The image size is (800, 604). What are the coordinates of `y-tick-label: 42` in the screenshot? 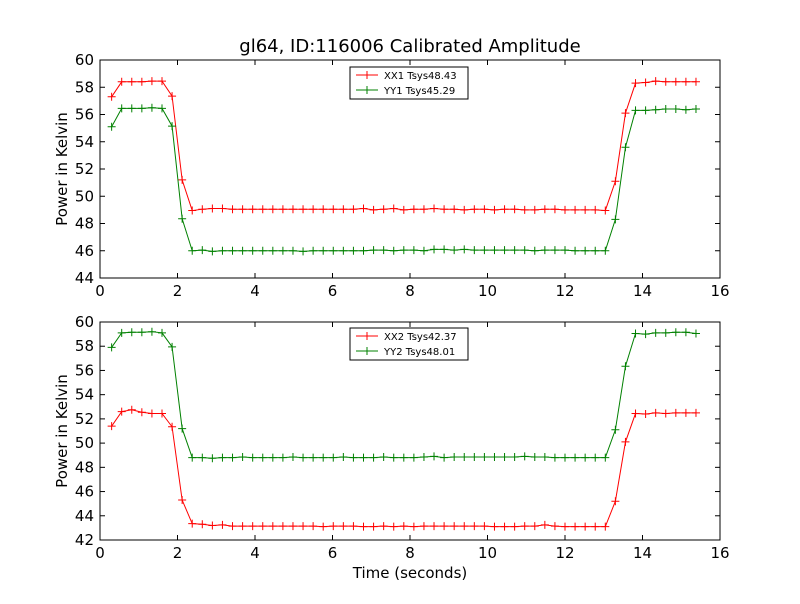 It's located at (84, 540).